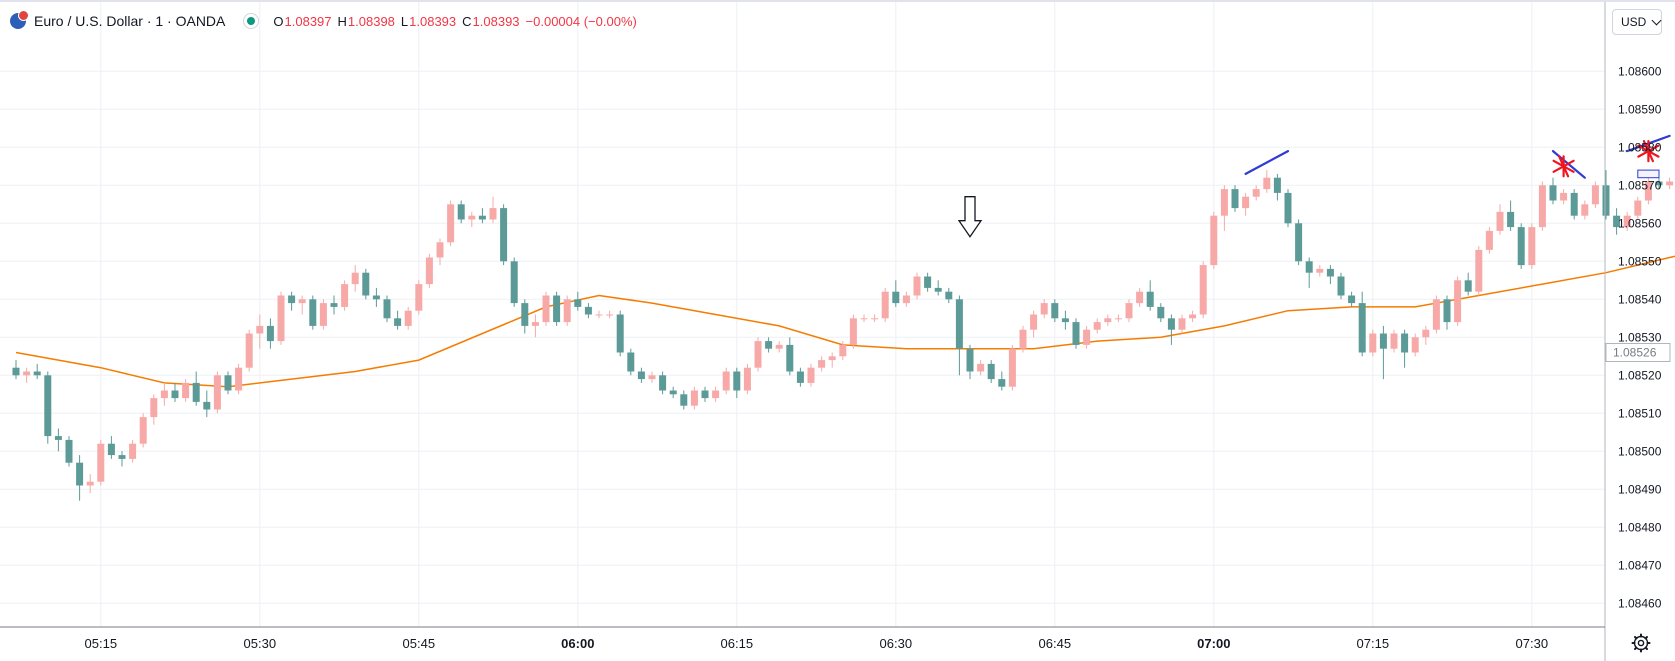 This screenshot has height=661, width=1675. I want to click on gear-icon, so click(1641, 643).